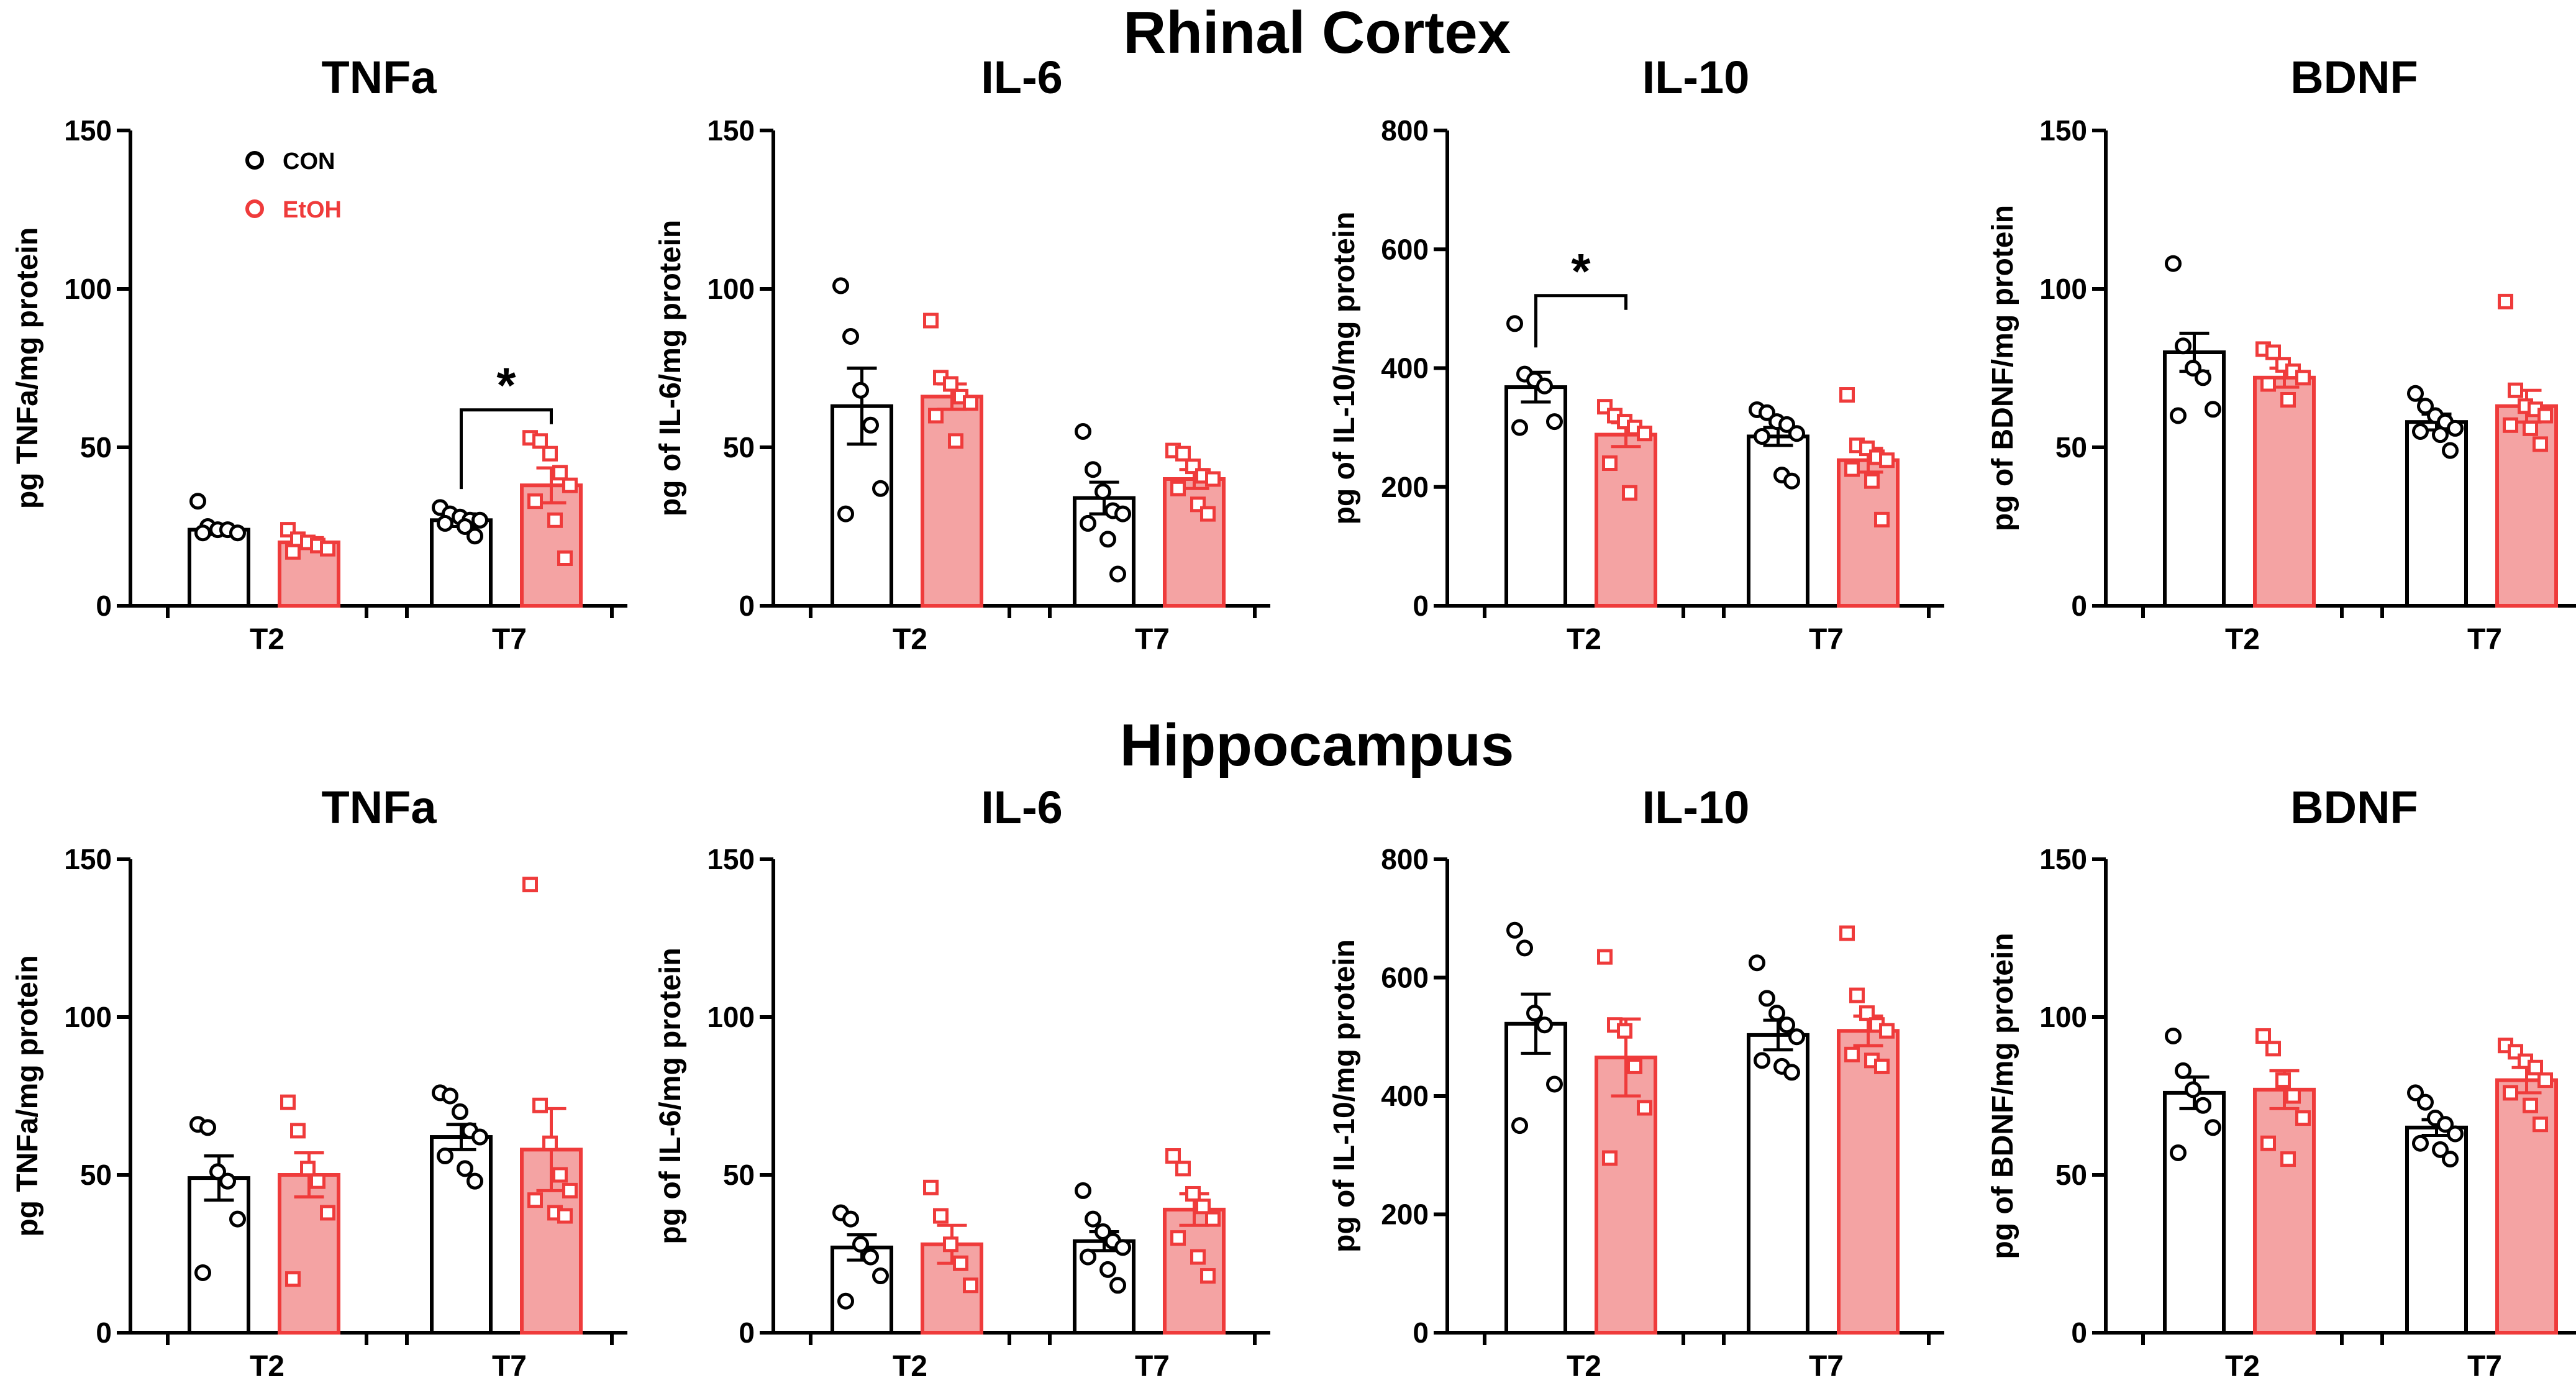  What do you see at coordinates (2281, 354) in the screenshot?
I see `panel-rhinal-bdnf: BDNF pg of BDNF/mg protein 0 50 100 150 T2 T7` at bounding box center [2281, 354].